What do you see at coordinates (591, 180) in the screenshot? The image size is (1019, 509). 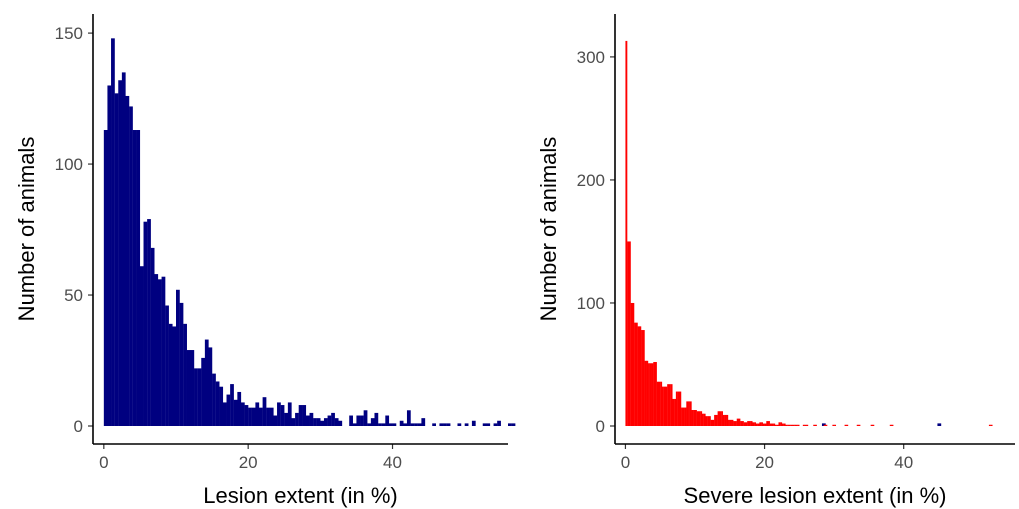 I see `y-tick-label: 200` at bounding box center [591, 180].